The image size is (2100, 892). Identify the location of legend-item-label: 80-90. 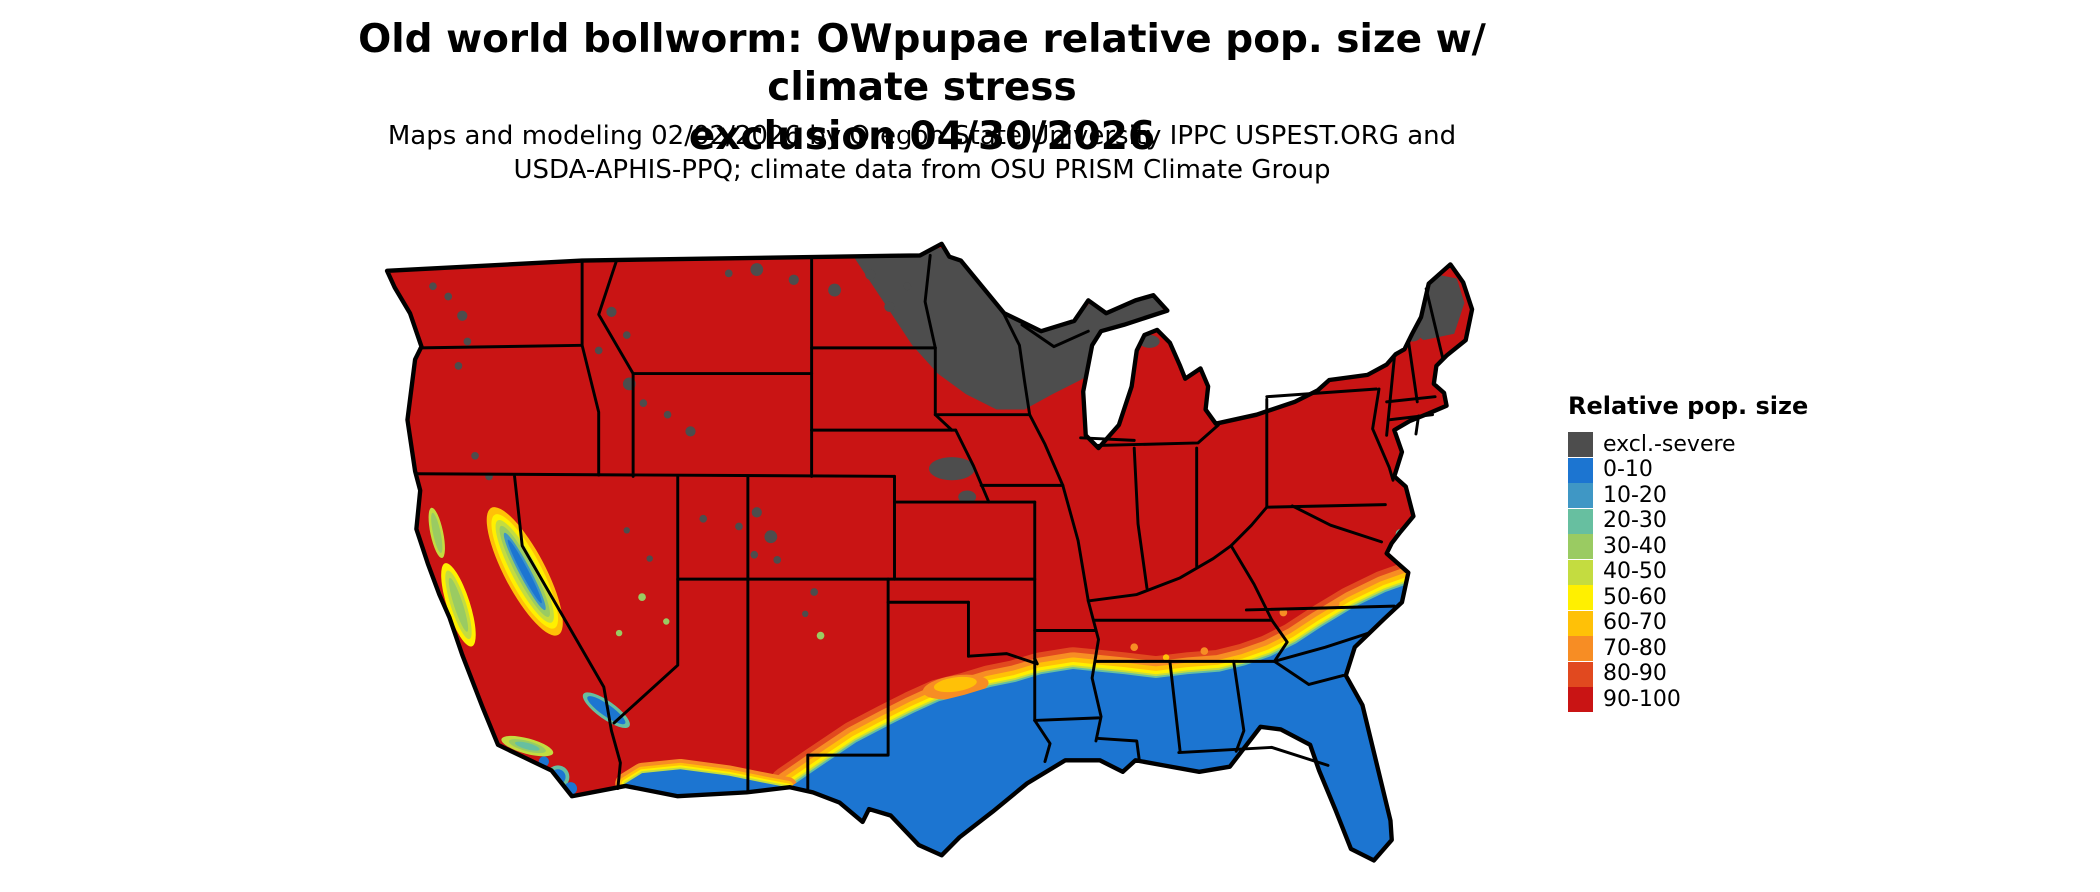
(1635, 674).